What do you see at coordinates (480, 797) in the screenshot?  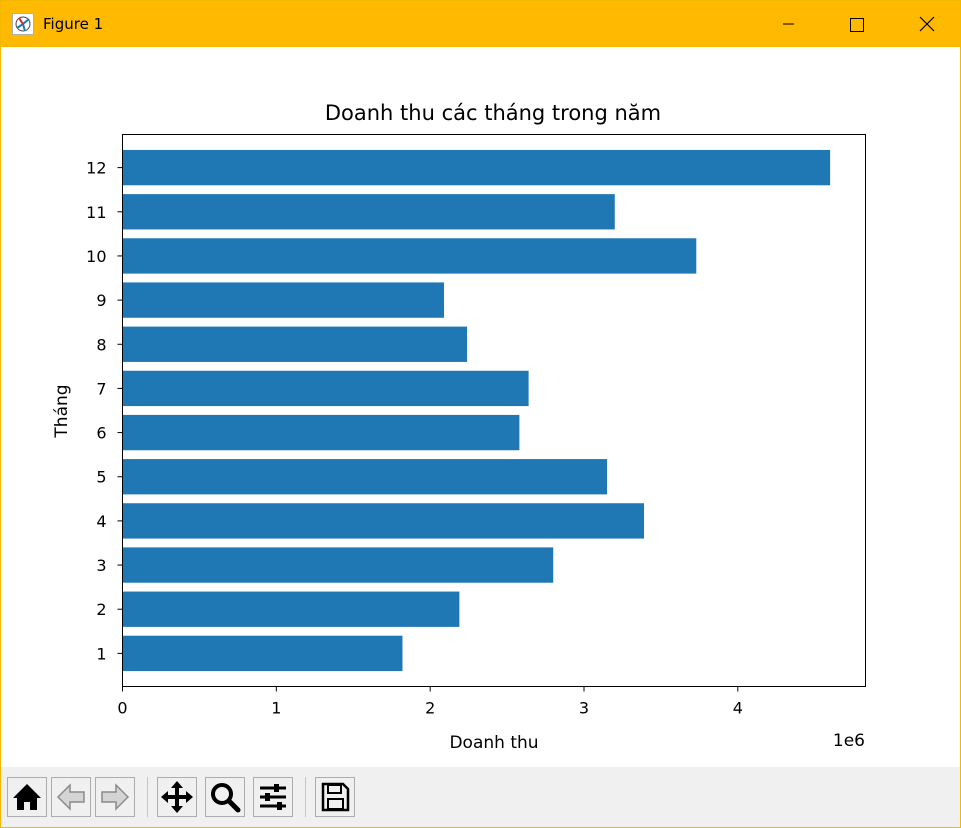 I see `navigation-toolbar` at bounding box center [480, 797].